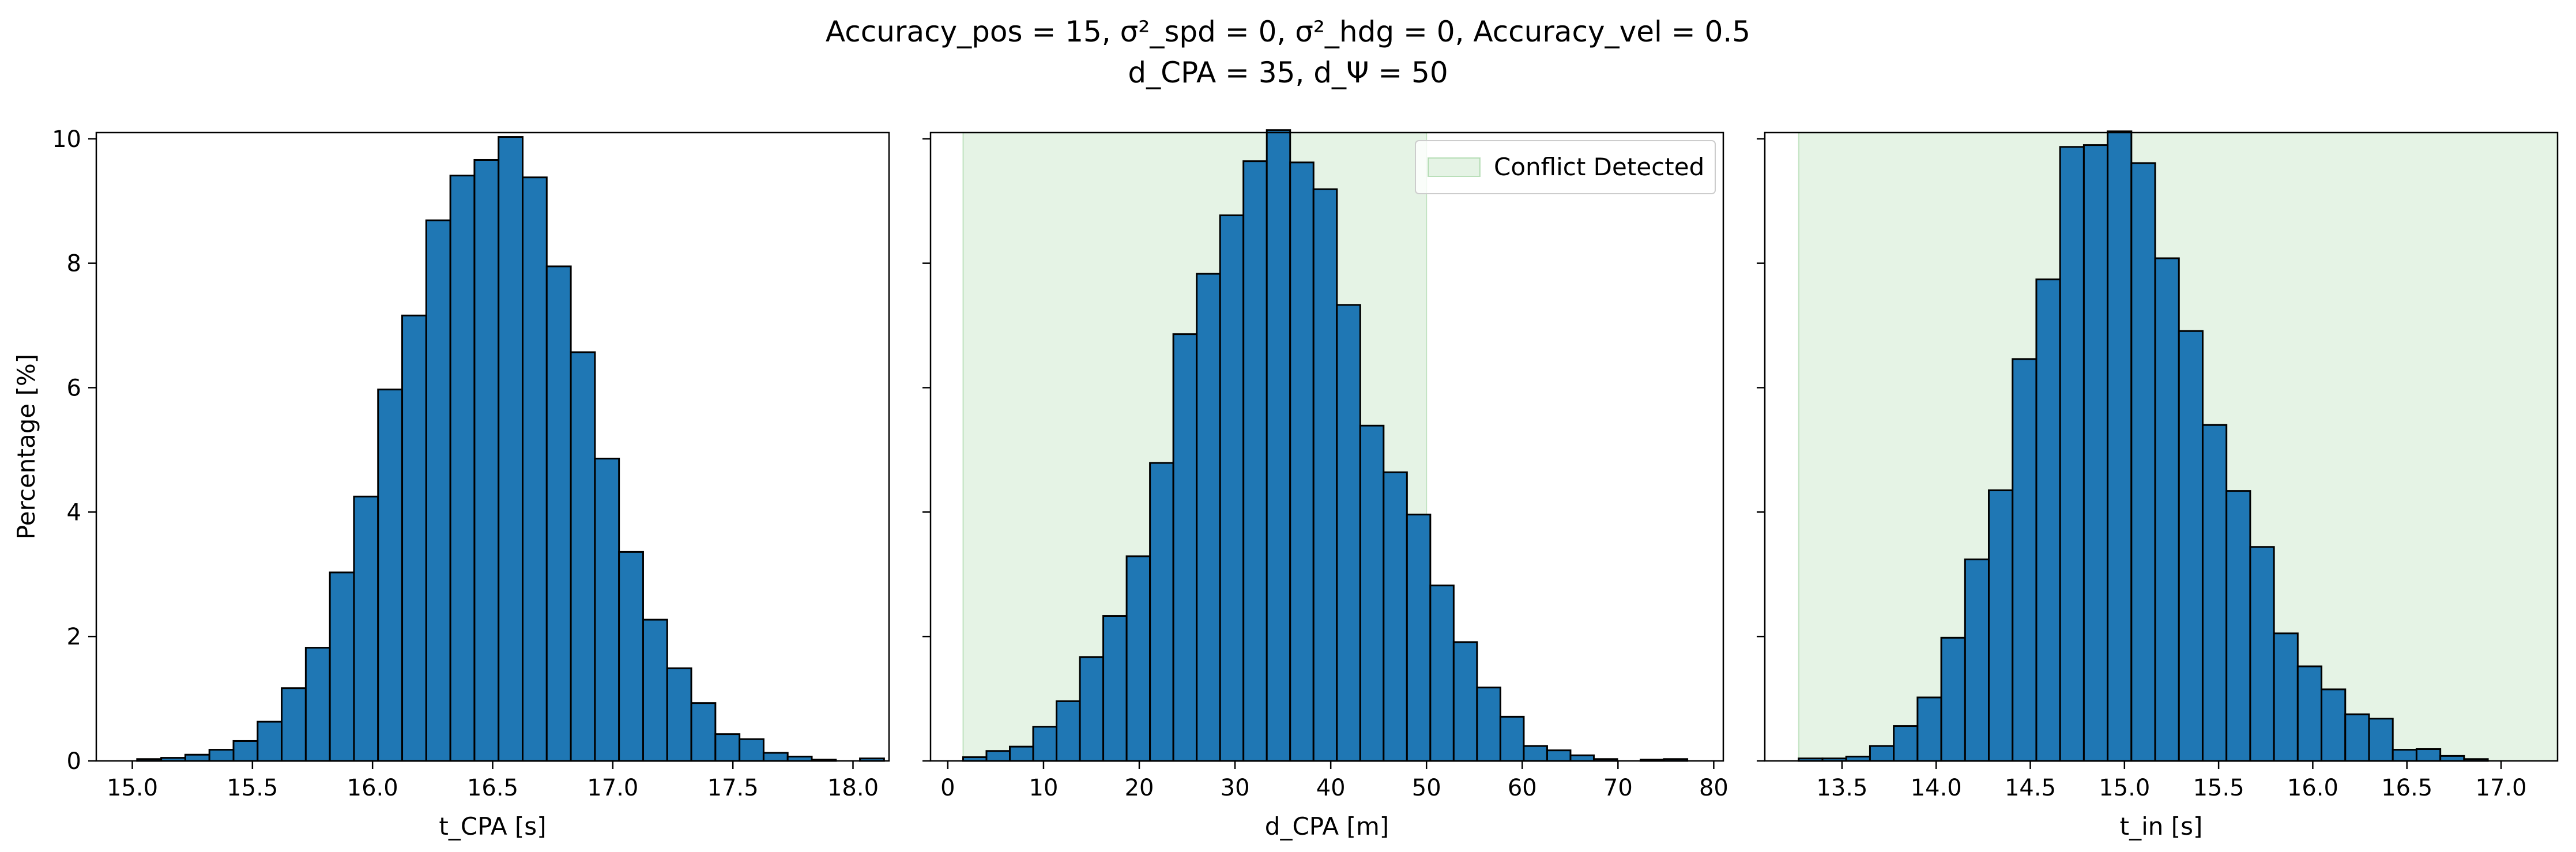  What do you see at coordinates (1522, 788) in the screenshot?
I see `x-tick-label: 60` at bounding box center [1522, 788].